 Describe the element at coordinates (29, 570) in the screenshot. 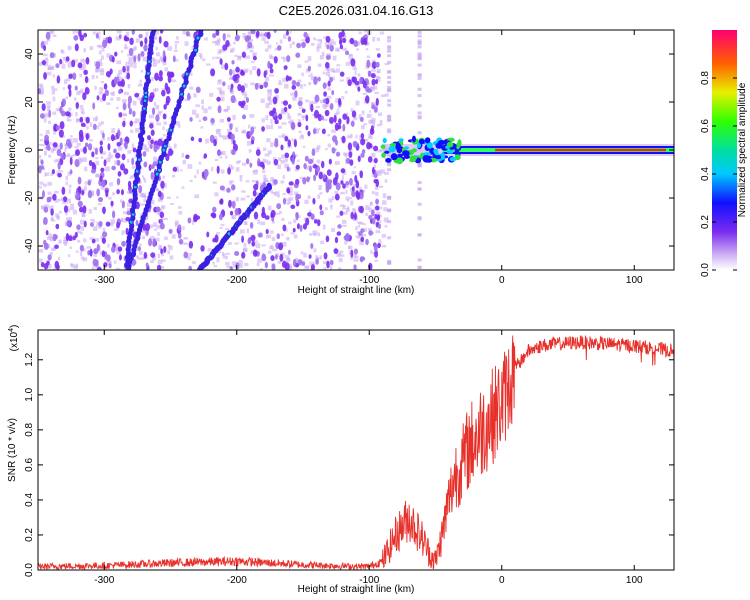

I see `snr-ytick-label: 0.0` at that location.